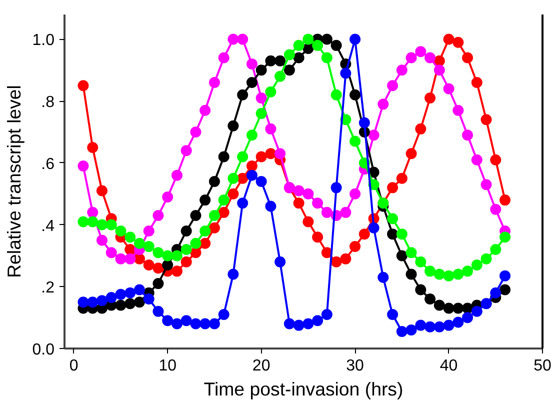 Image resolution: width=556 pixels, height=402 pixels. Describe the element at coordinates (73, 366) in the screenshot. I see `x-tick-label: 0` at that location.